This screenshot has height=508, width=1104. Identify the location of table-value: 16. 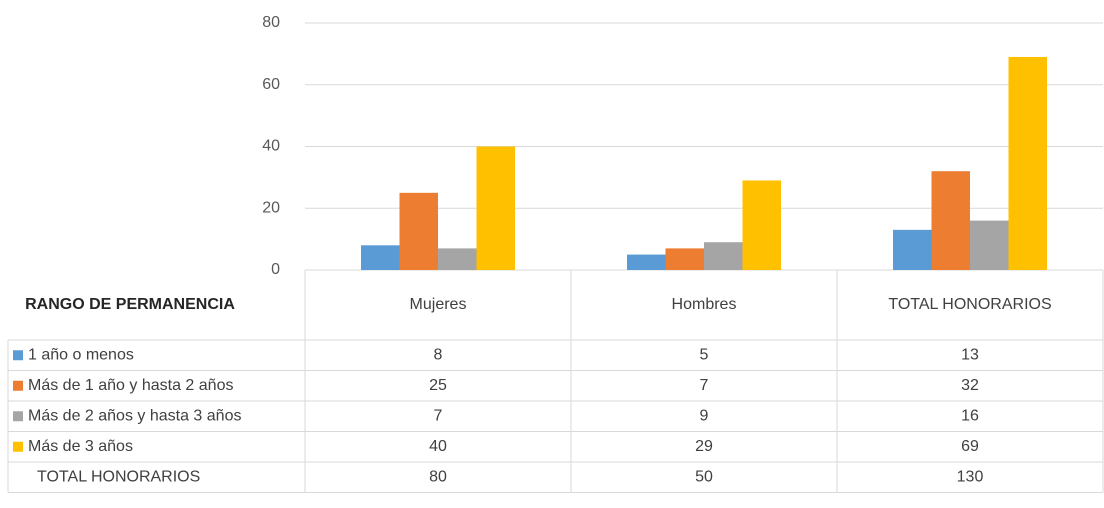
(970, 415).